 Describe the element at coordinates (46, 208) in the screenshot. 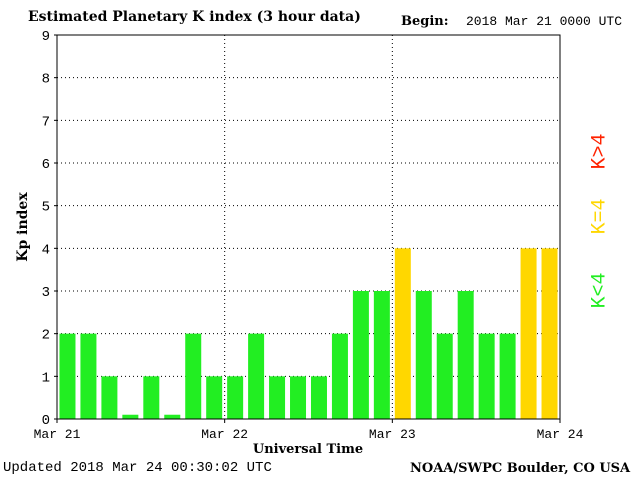

I see `y-tick-label: 5` at that location.